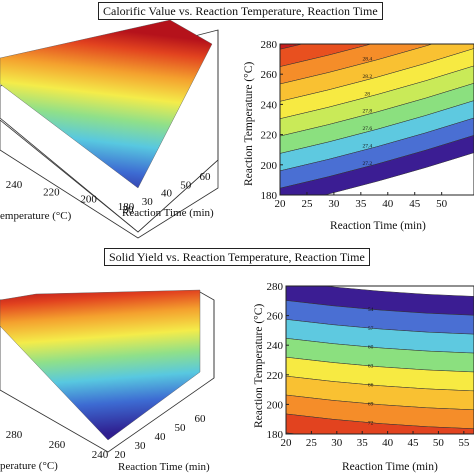  I want to click on surface-b-xlabel: Reaction Time (min), so click(164, 467).